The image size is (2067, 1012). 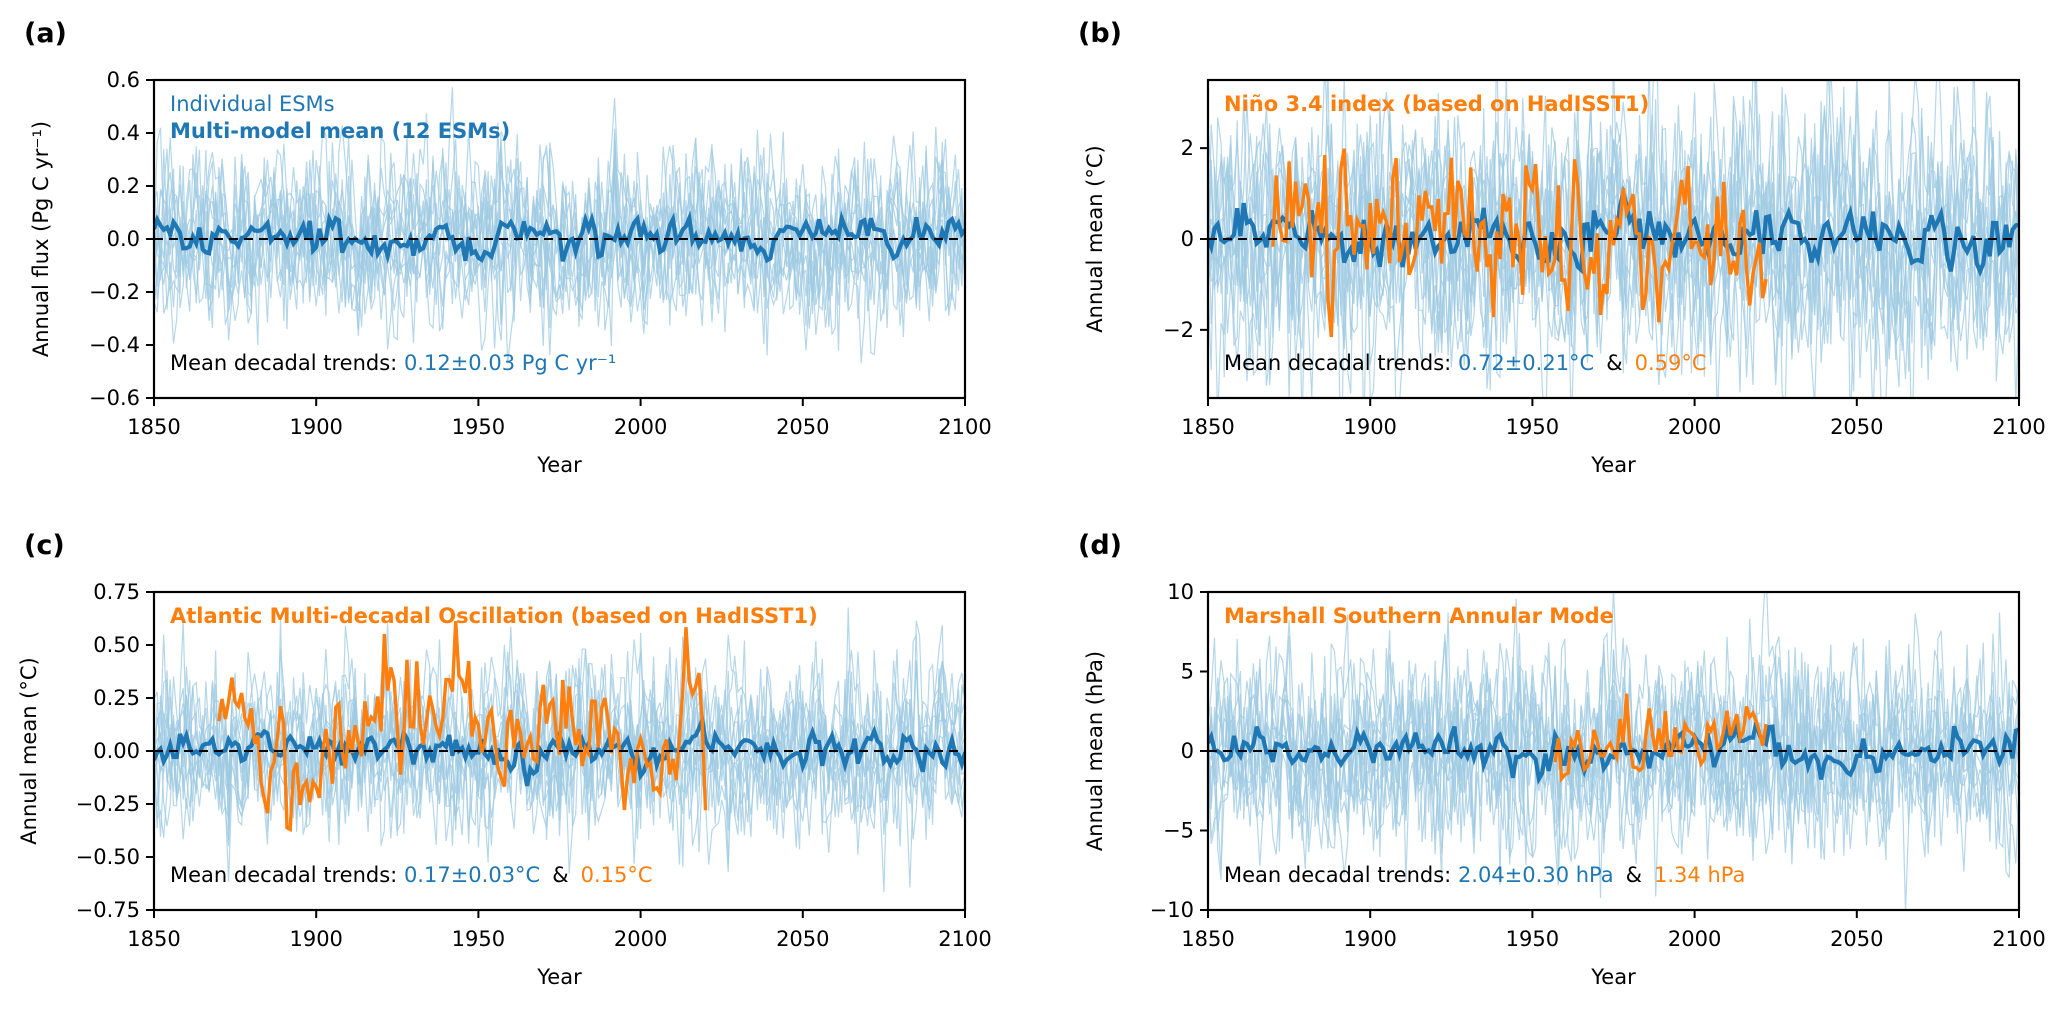 What do you see at coordinates (41, 239) in the screenshot?
I see `y-axis-label: Annual flux (Pg C yr⁻¹)` at bounding box center [41, 239].